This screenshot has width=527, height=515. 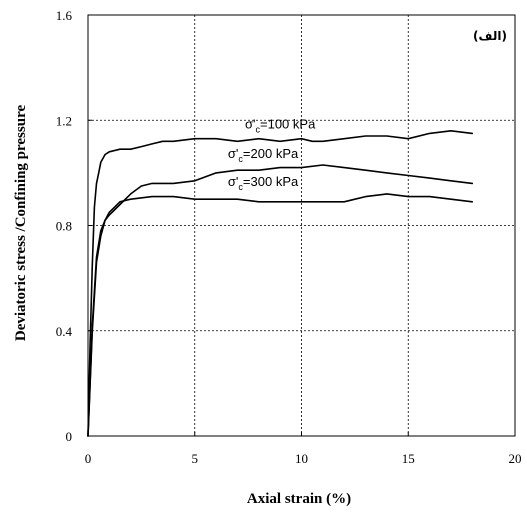 I want to click on x-tick-label: 10, so click(x=301, y=458).